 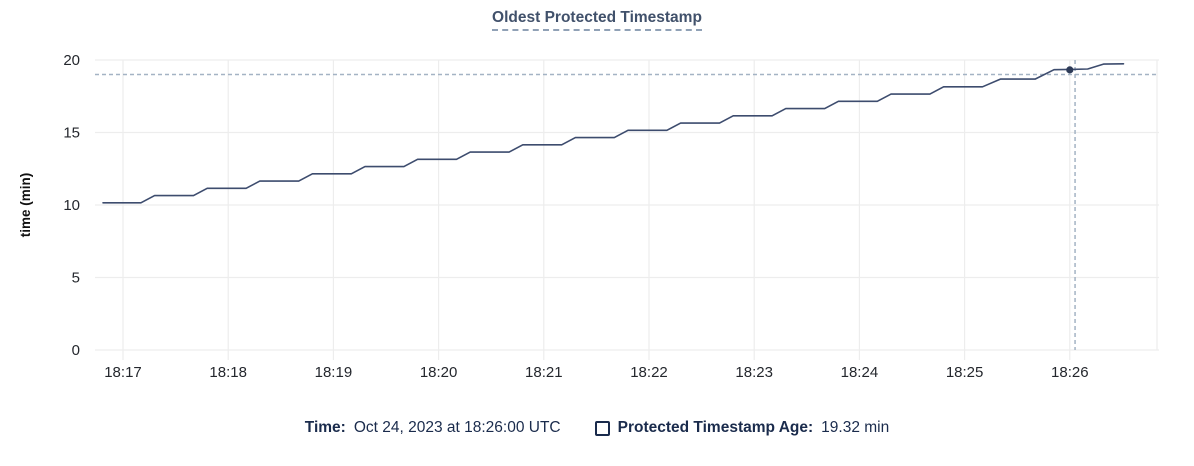 What do you see at coordinates (123, 372) in the screenshot?
I see `x-tick-label: 18:17` at bounding box center [123, 372].